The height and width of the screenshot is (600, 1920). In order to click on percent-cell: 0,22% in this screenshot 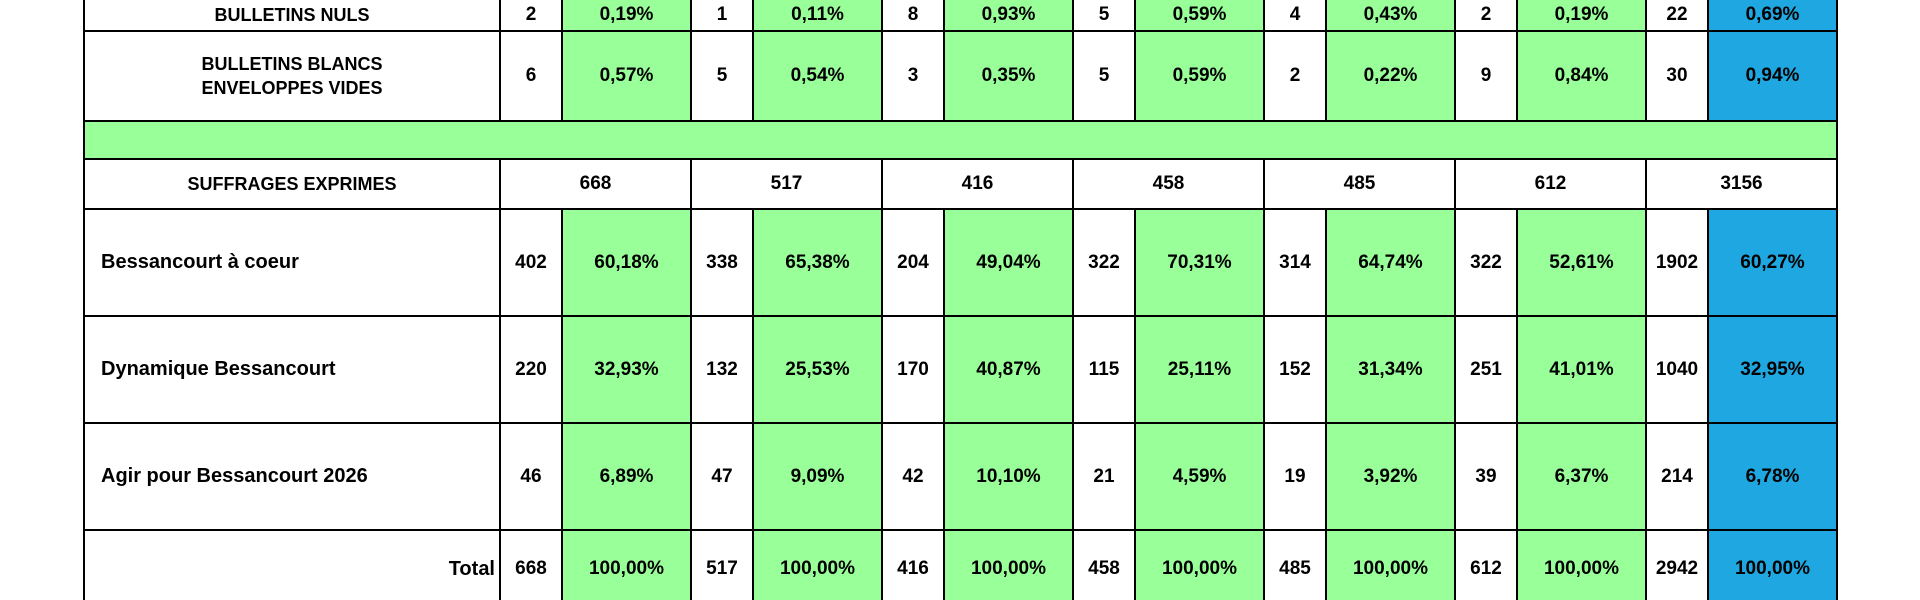, I will do `click(1390, 76)`.